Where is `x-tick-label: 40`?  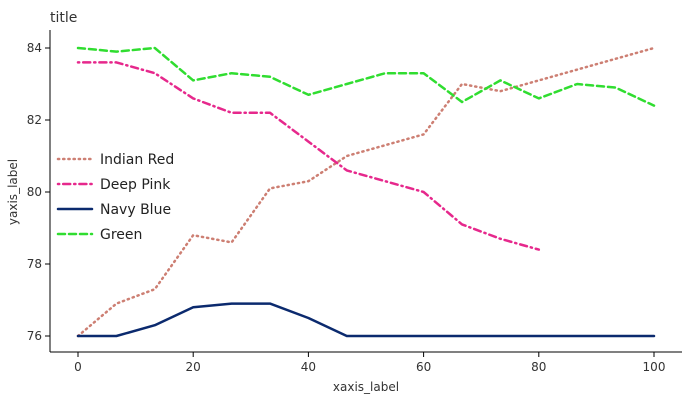 x-tick-label: 40 is located at coordinates (308, 367).